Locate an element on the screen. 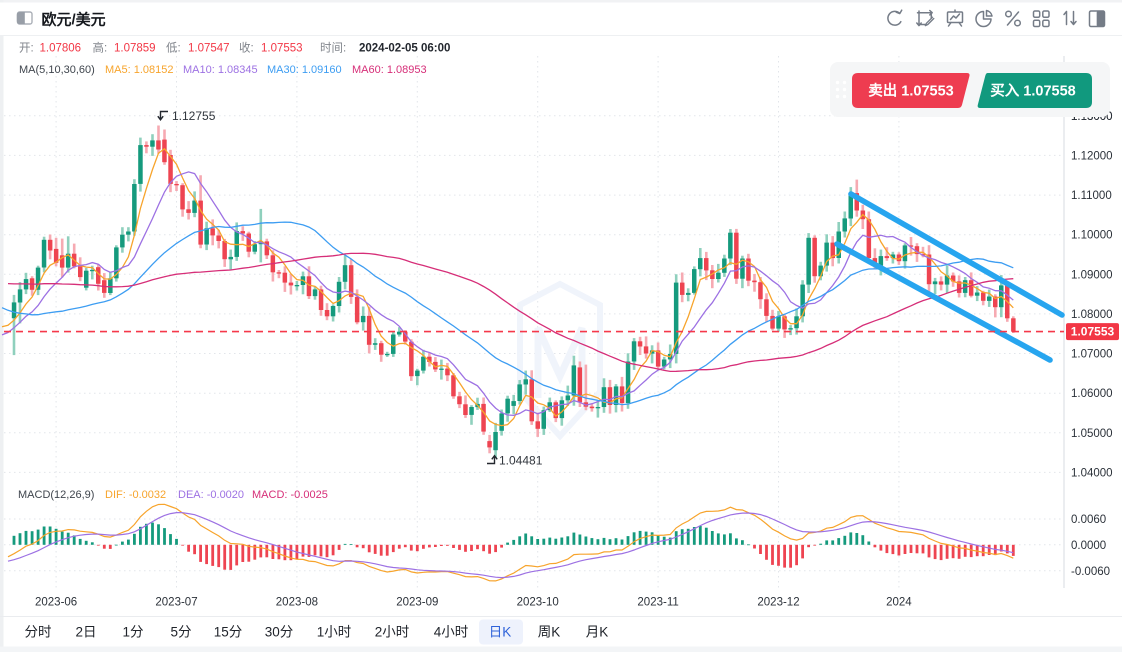  svg-text: 0.0000 is located at coordinates (1088, 546).